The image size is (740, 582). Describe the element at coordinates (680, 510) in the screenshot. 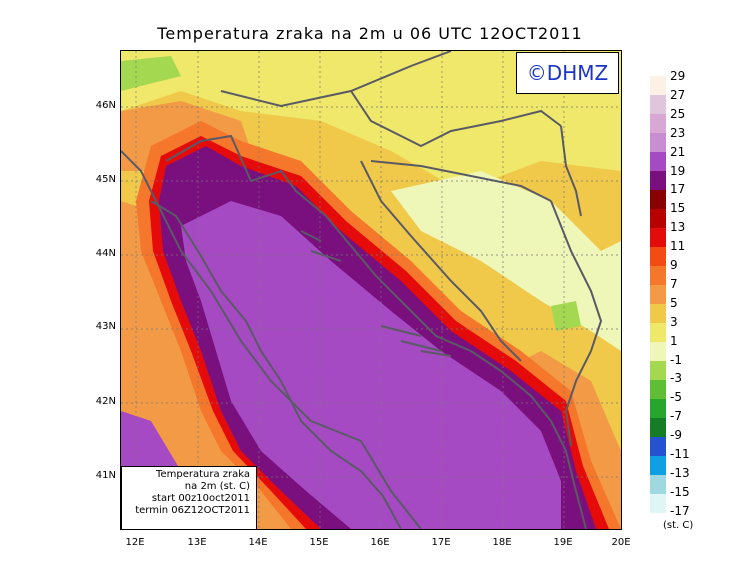

I see `colorbar-tick-label: -17` at that location.